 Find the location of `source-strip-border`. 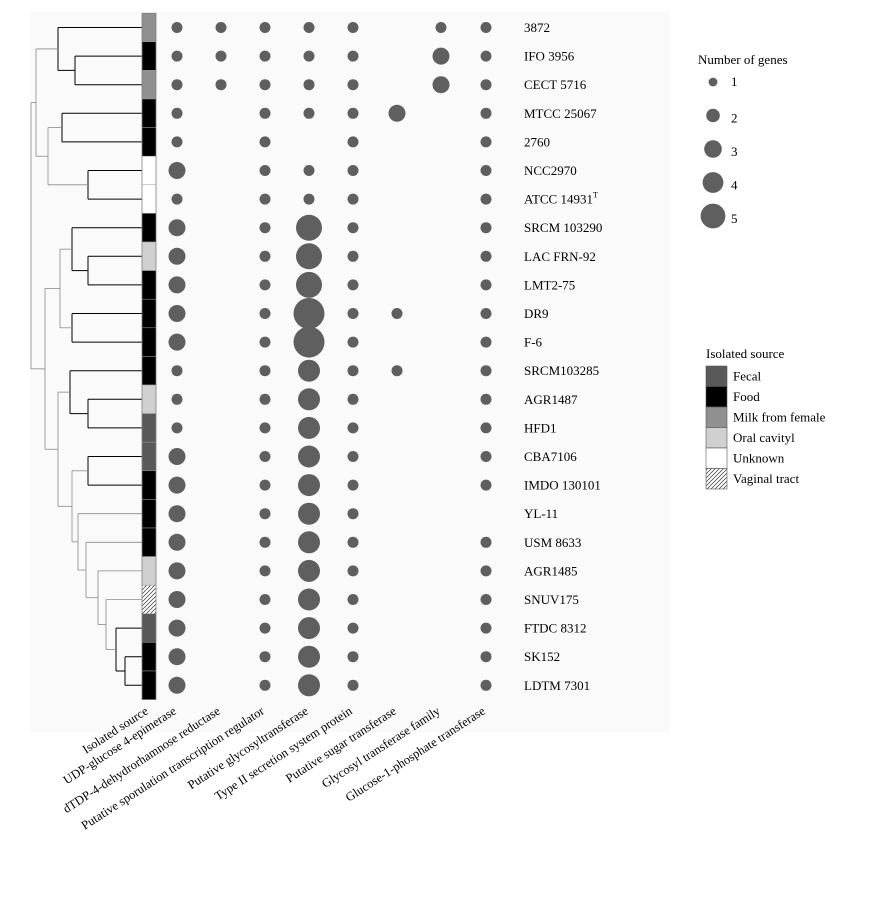

source-strip-border is located at coordinates (149, 356).